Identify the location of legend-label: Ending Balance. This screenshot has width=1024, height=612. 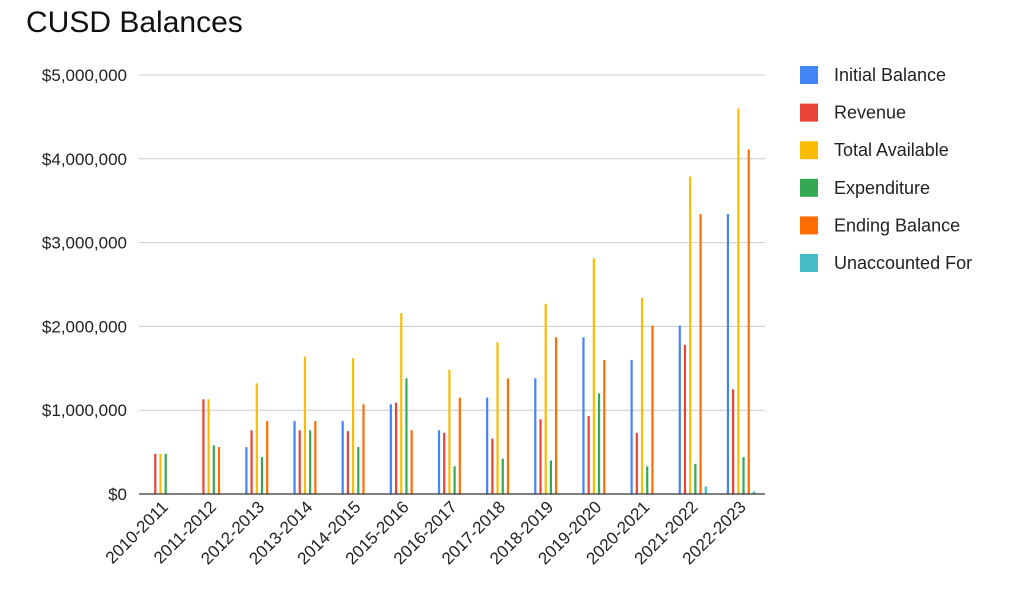
(897, 225).